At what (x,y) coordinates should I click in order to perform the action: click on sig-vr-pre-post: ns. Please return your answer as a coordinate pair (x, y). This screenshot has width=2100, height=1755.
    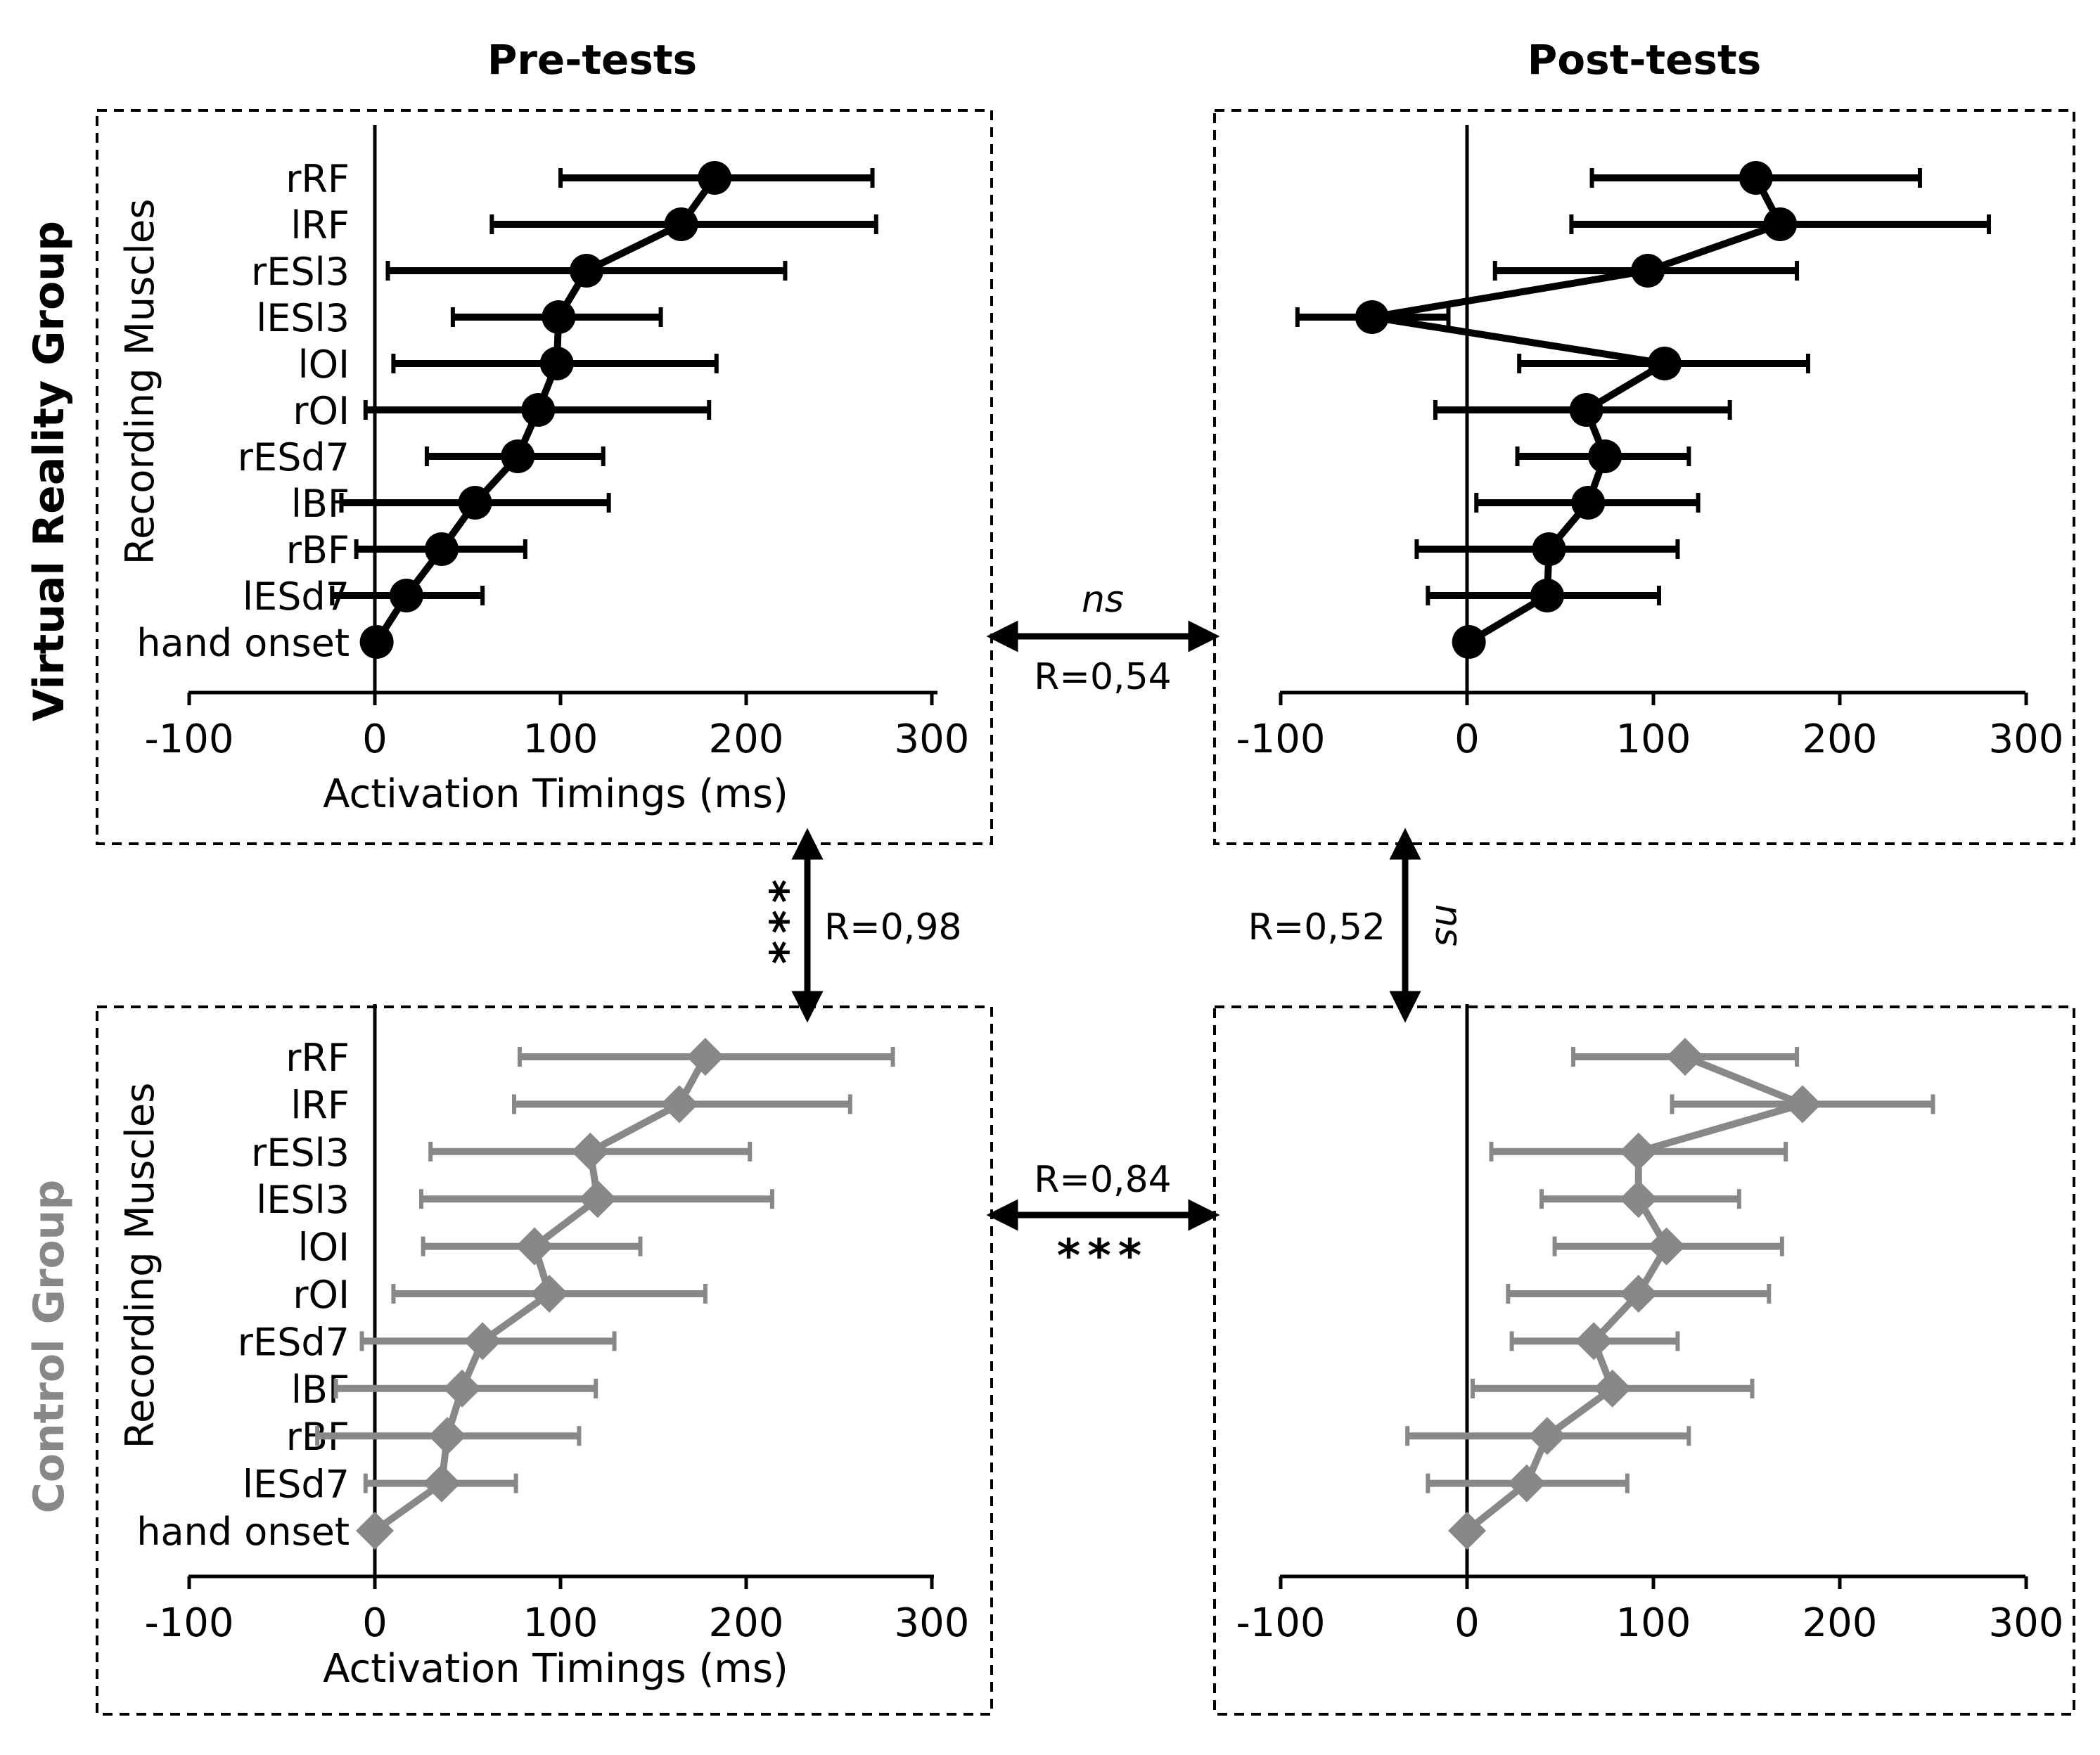
    Looking at the image, I should click on (1103, 600).